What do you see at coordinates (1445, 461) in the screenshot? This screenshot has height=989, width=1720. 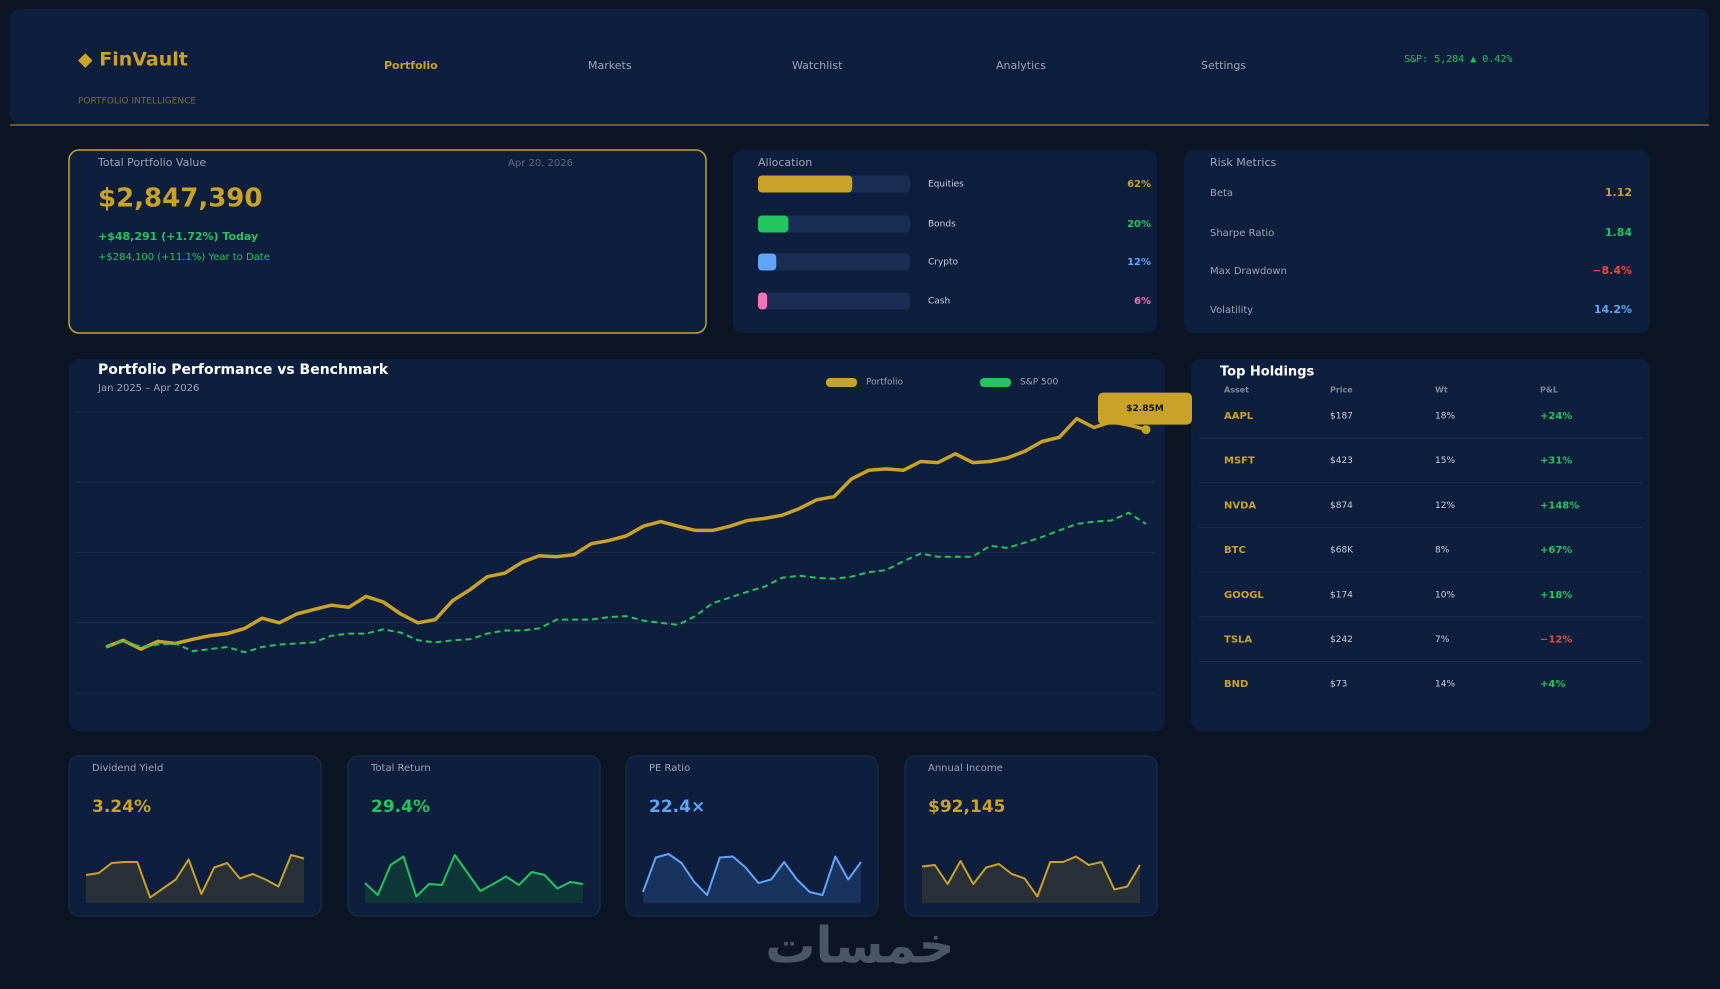 I see `holding-cell: 15%` at bounding box center [1445, 461].